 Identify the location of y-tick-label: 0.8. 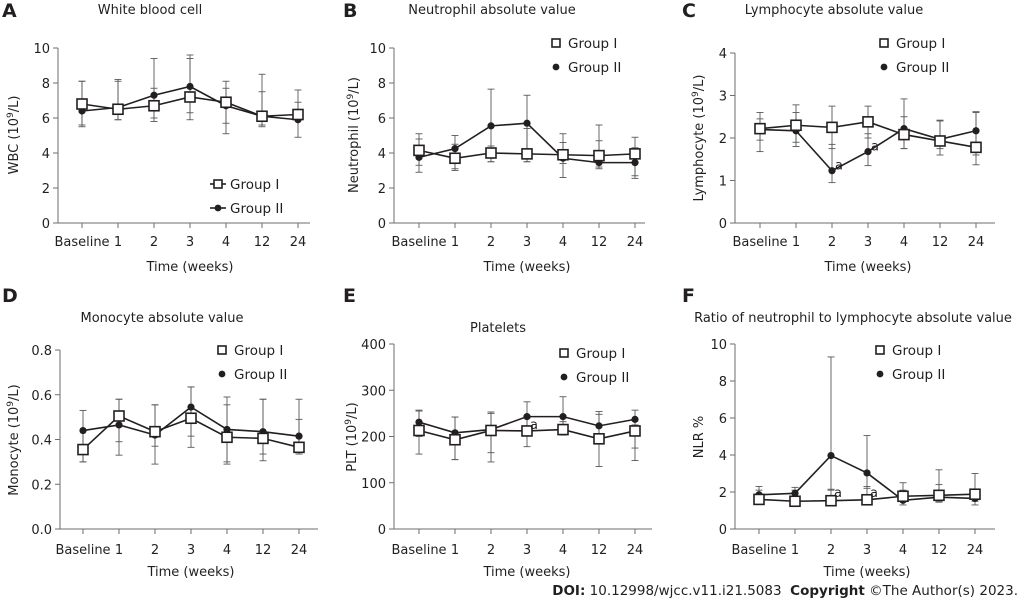
(41, 351).